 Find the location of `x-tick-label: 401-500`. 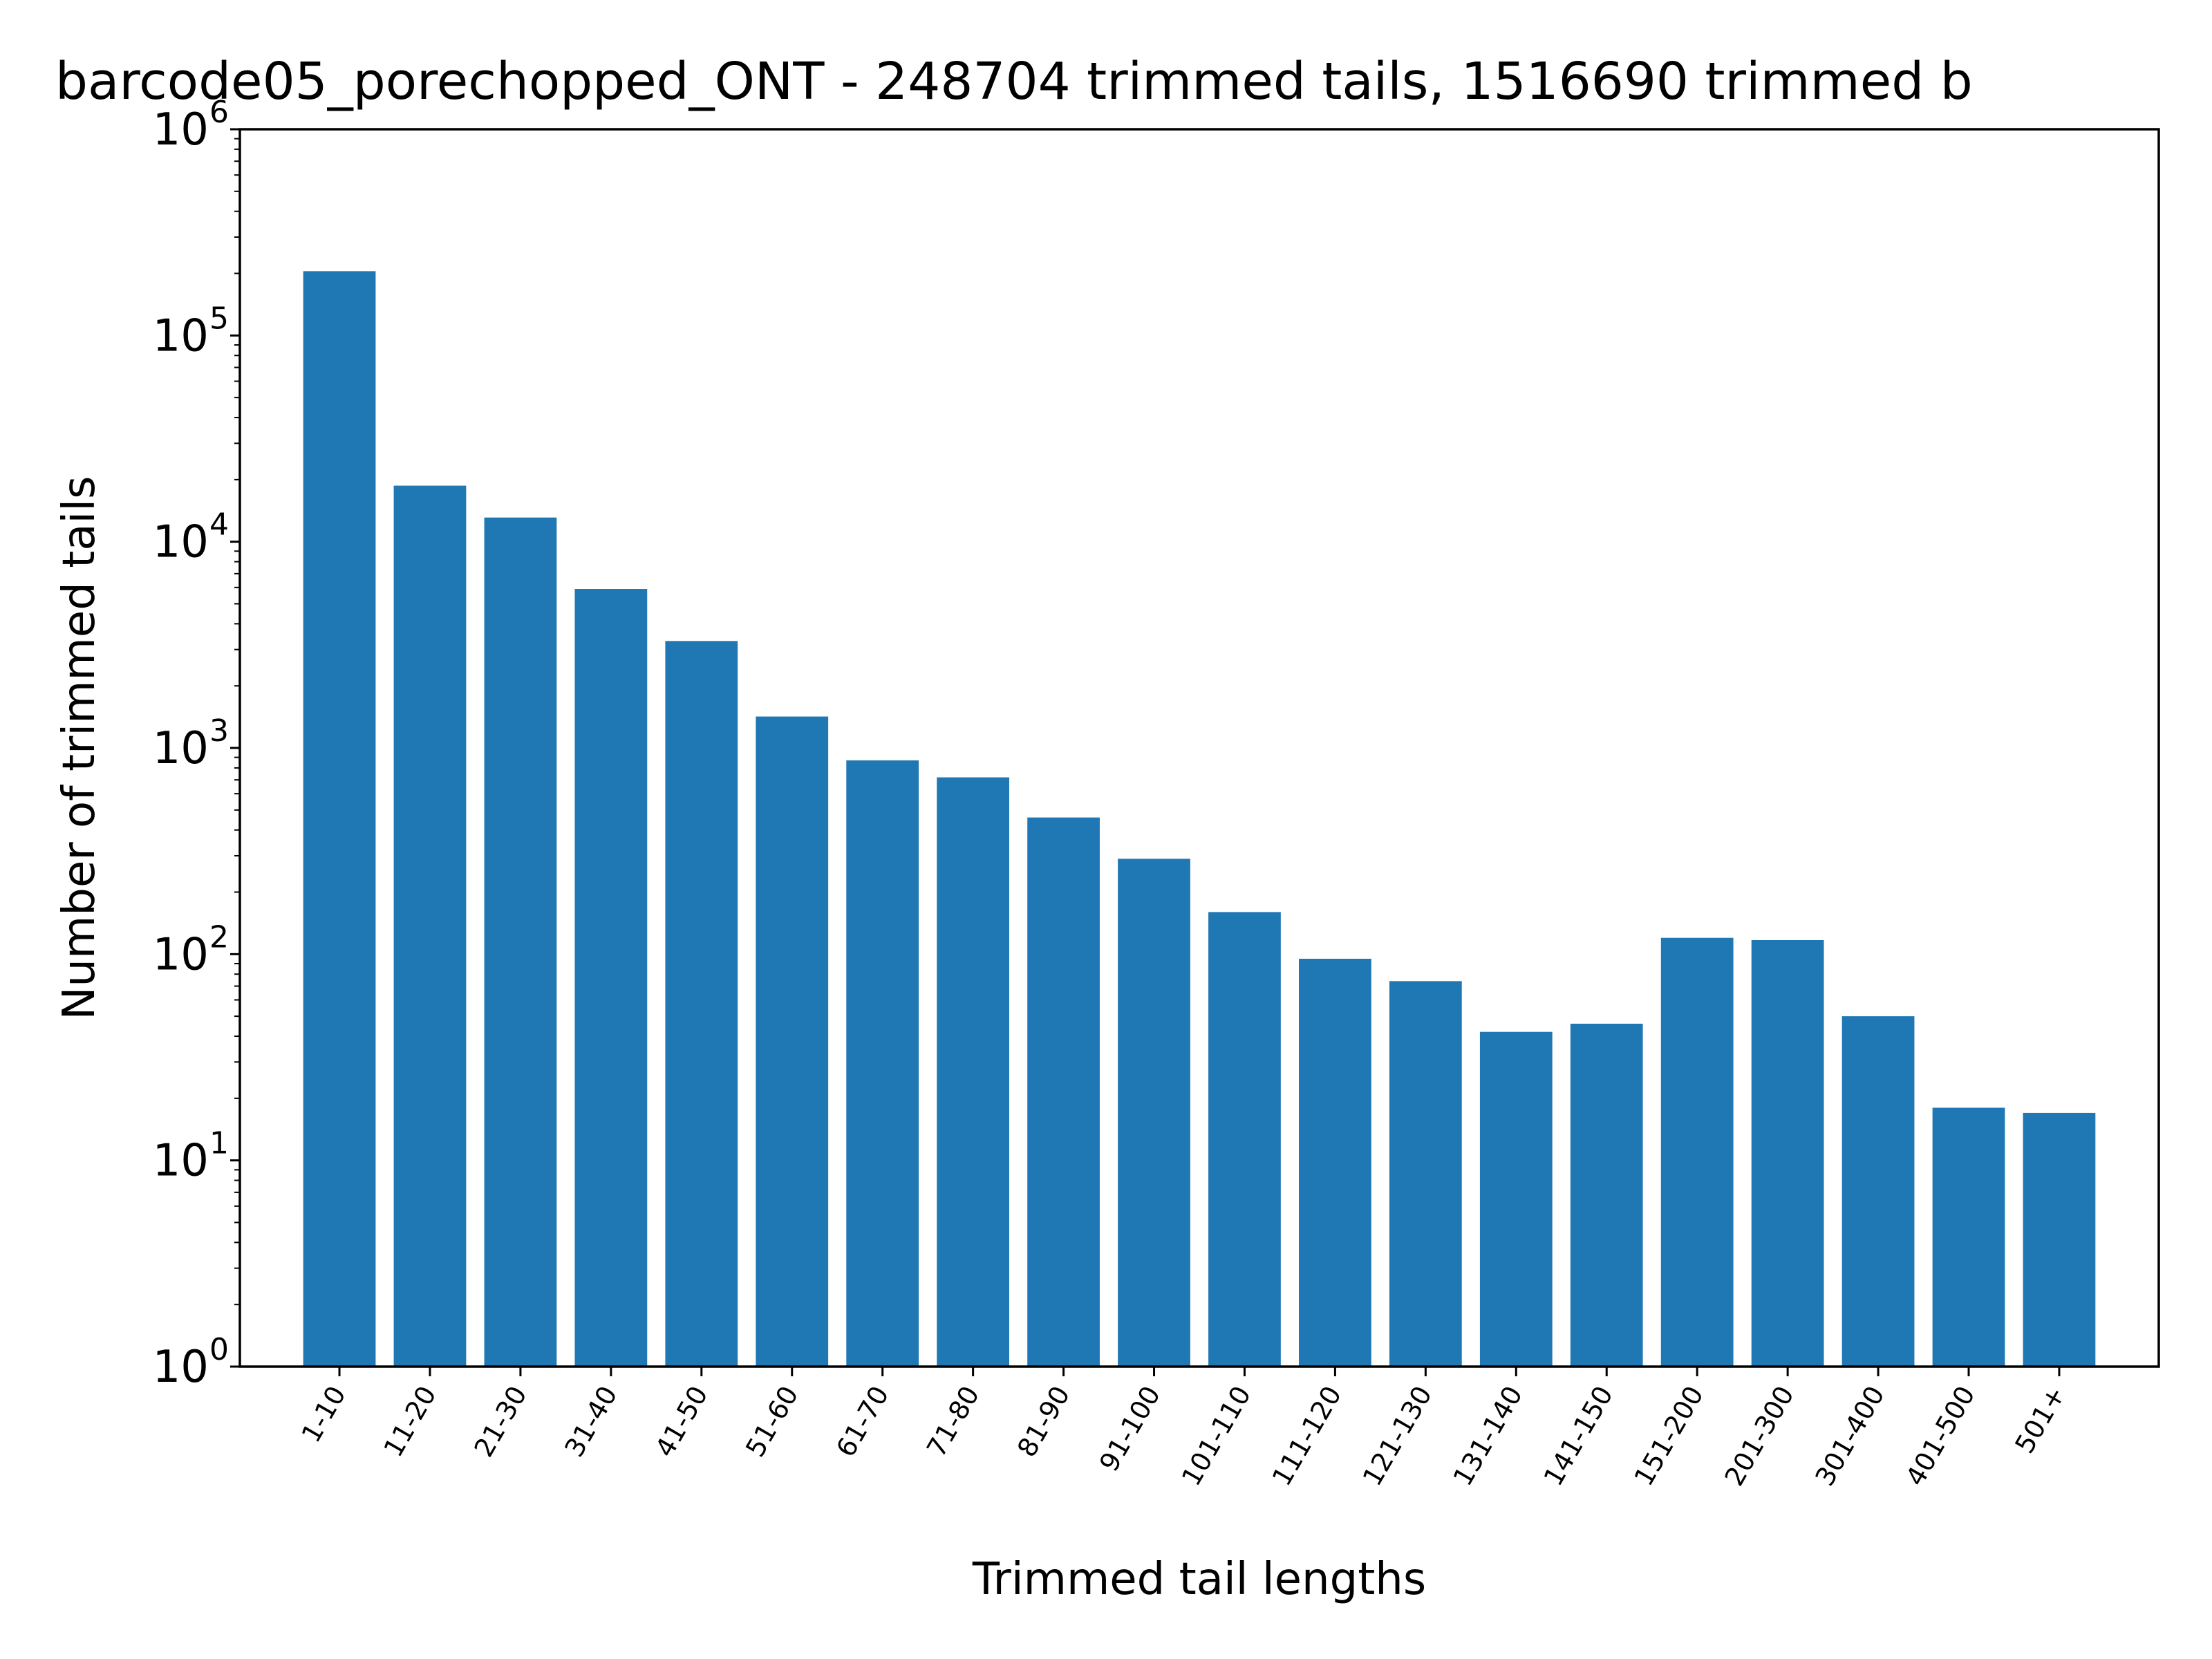

x-tick-label: 401-500 is located at coordinates (1940, 1436).